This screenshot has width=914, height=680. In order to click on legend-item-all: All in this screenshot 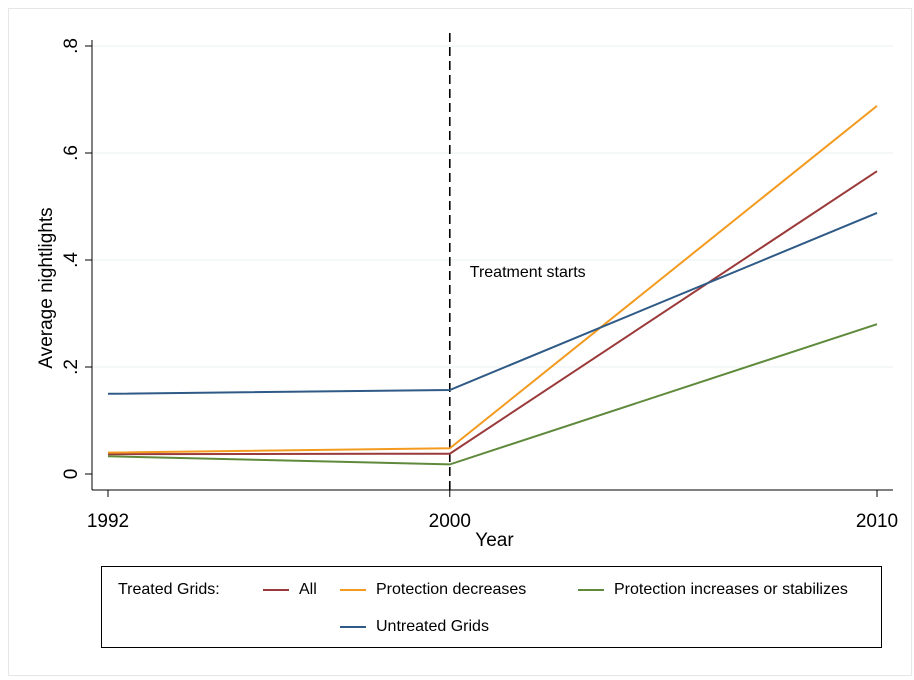, I will do `click(290, 590)`.